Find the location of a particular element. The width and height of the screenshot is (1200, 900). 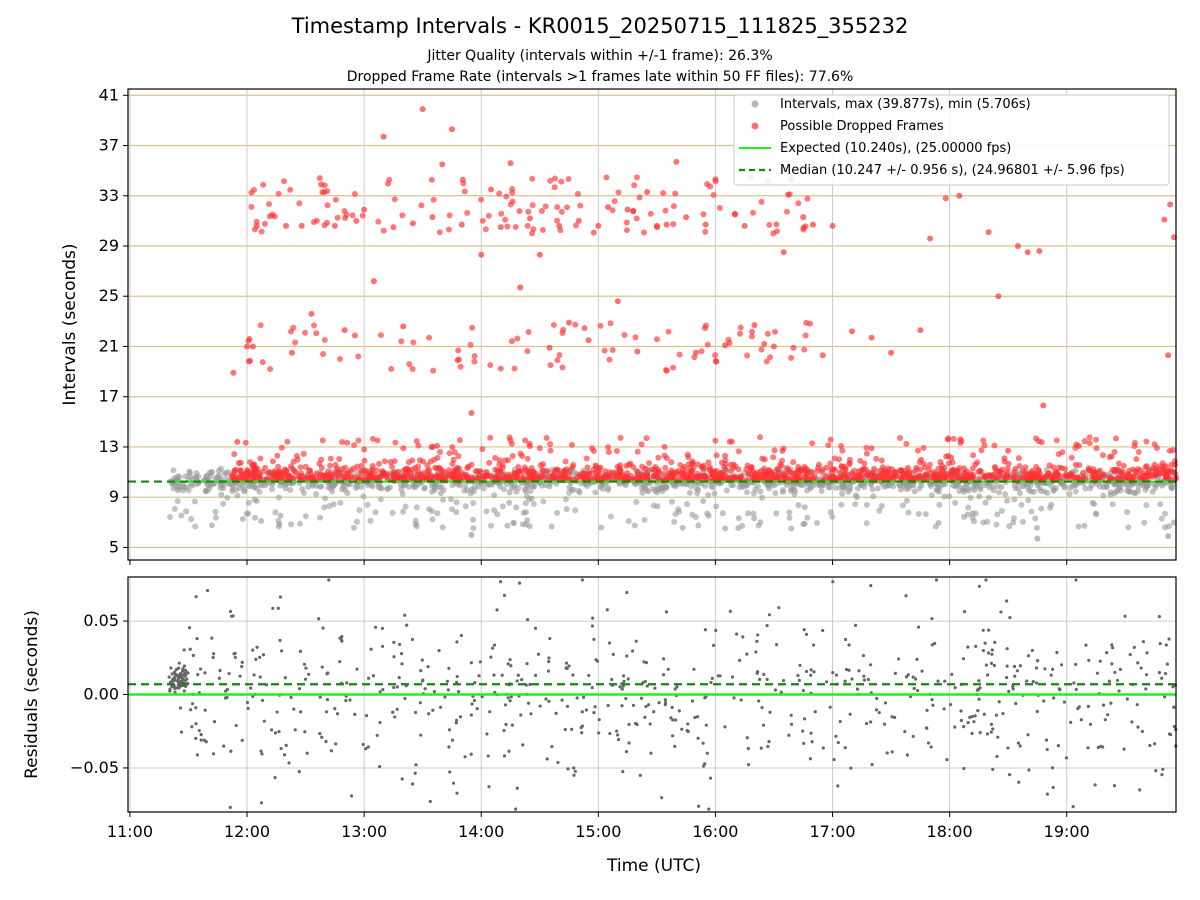

y-tick-label: 21 is located at coordinates (109, 345).